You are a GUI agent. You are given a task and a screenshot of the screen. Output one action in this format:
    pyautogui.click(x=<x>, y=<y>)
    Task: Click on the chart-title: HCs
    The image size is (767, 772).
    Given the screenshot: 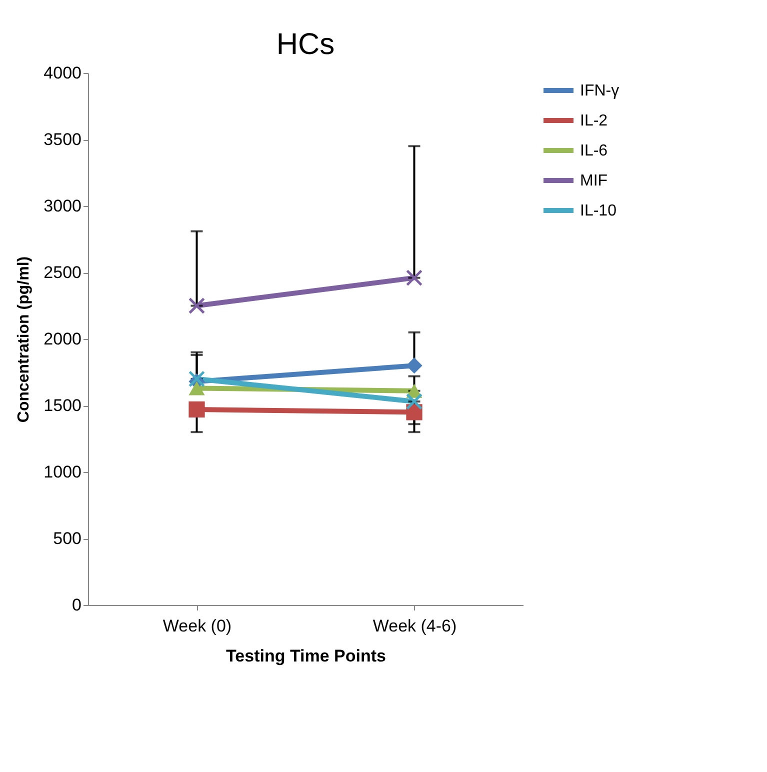 What is the action you would take?
    pyautogui.click(x=305, y=44)
    